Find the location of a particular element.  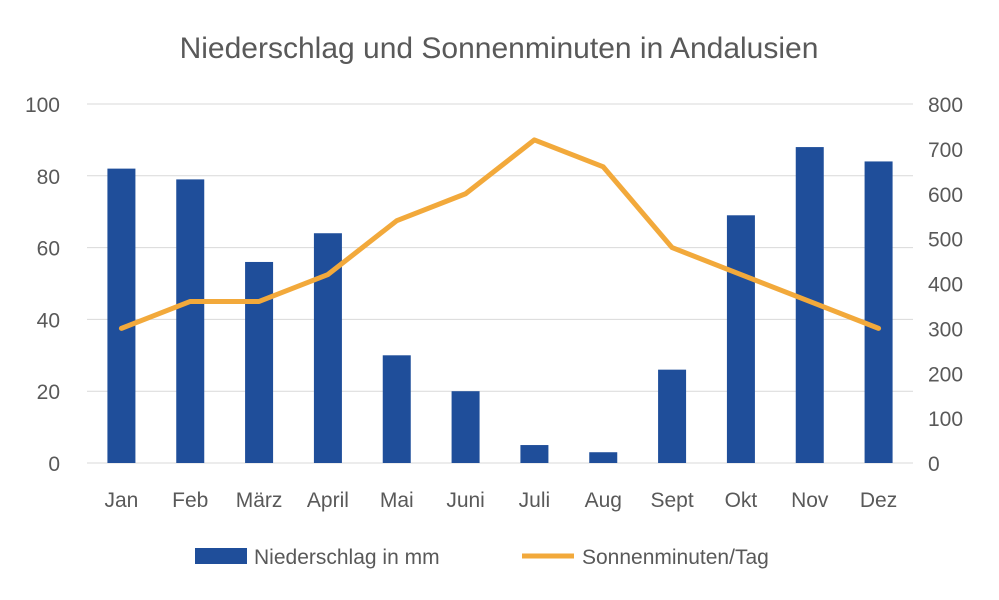

legend-swatch-bar is located at coordinates (221, 556).